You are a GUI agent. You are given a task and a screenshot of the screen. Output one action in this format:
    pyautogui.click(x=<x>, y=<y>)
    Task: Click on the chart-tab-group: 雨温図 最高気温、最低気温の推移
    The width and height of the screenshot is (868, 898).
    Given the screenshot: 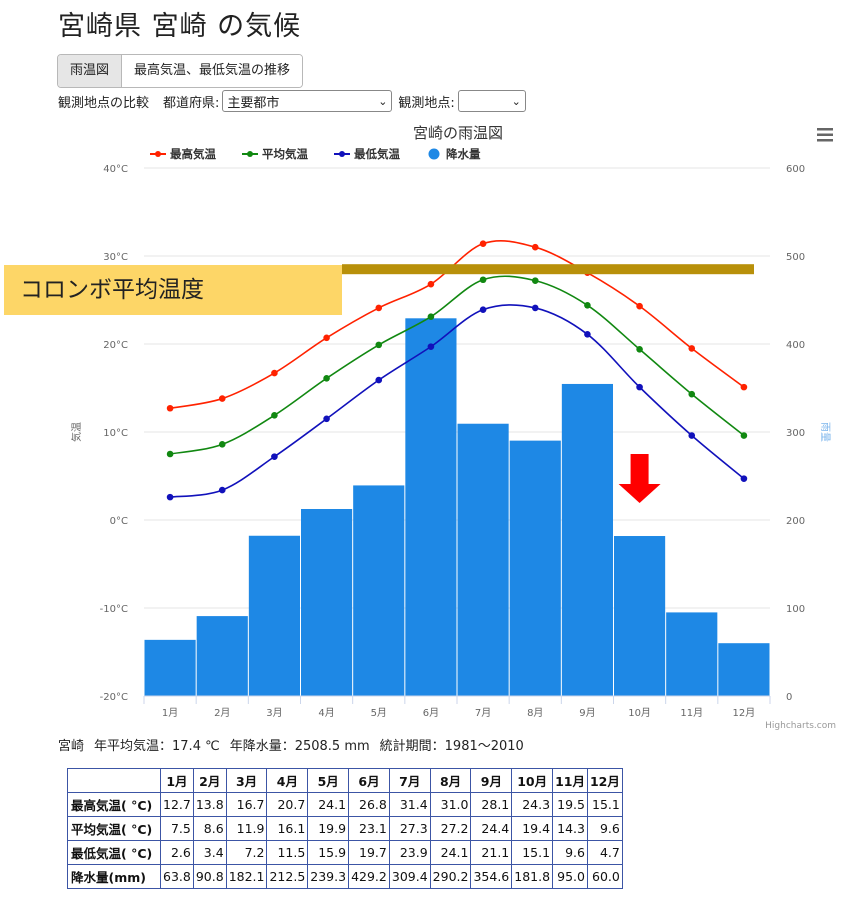 What is the action you would take?
    pyautogui.click(x=180, y=71)
    